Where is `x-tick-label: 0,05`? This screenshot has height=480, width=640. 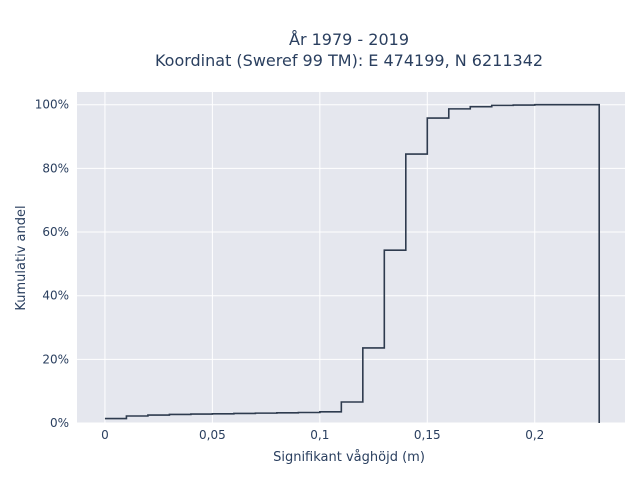
x-tick-label: 0,05 is located at coordinates (212, 435).